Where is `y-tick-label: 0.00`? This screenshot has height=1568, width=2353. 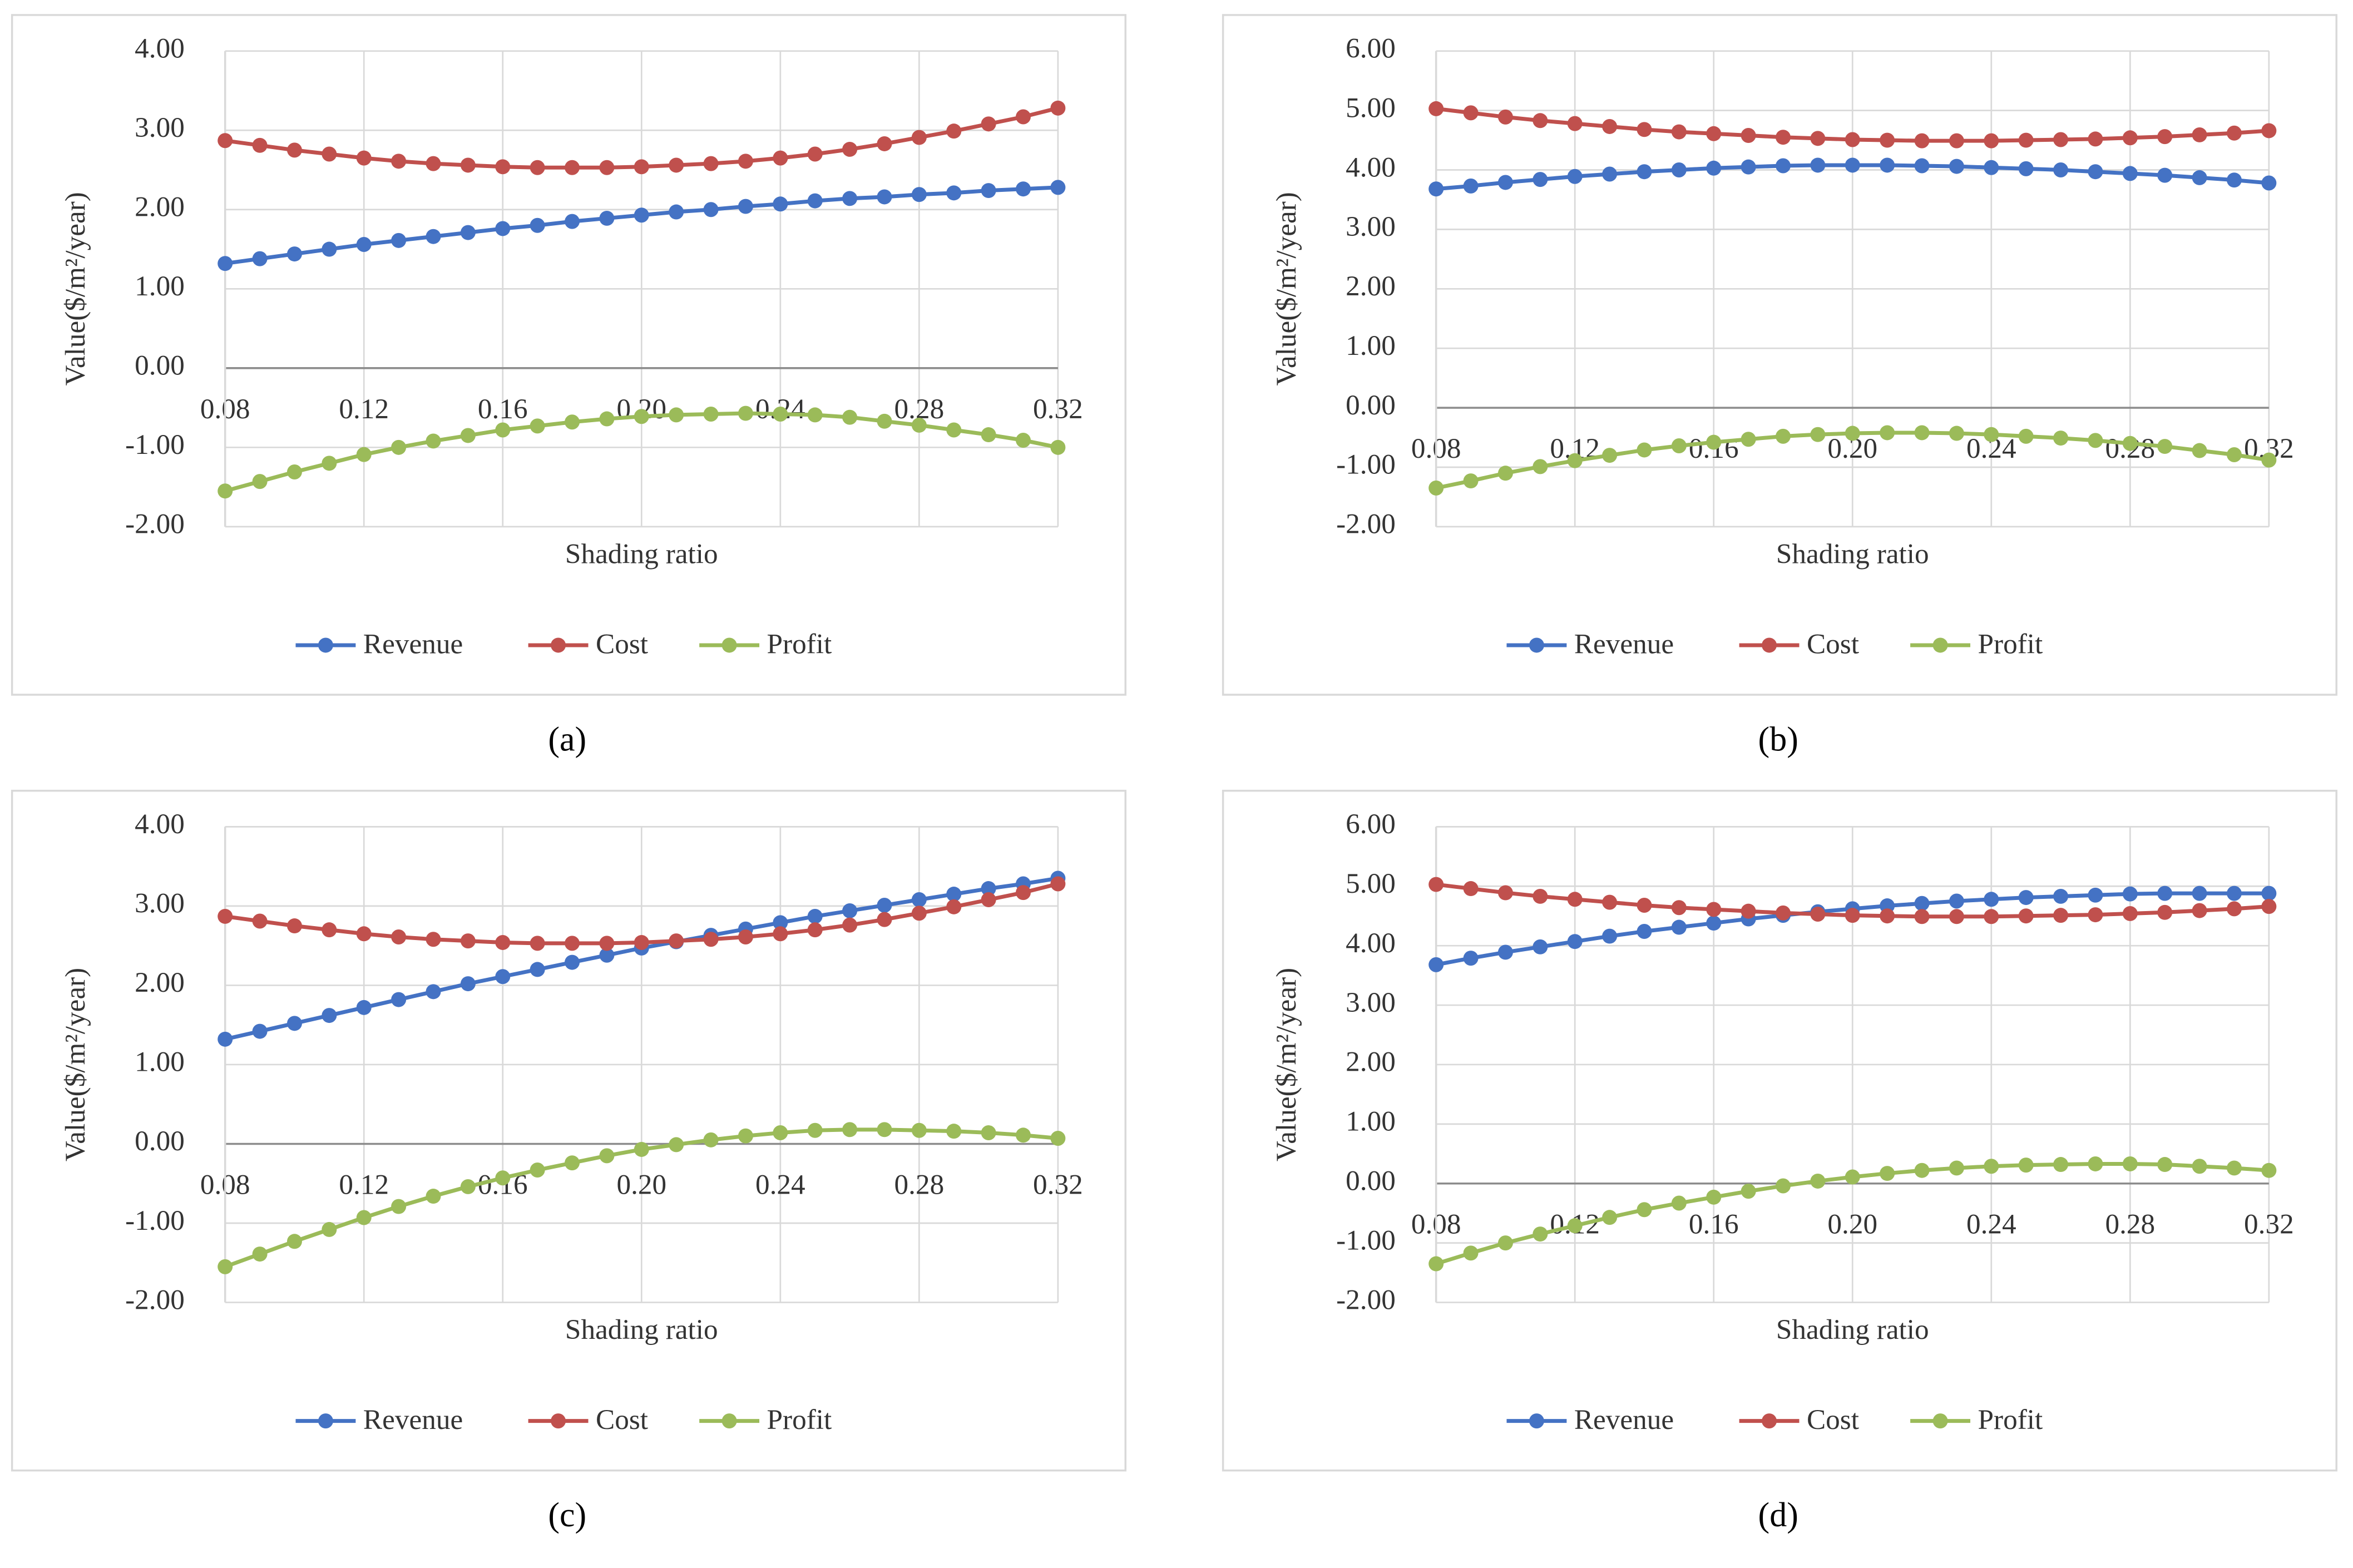
y-tick-label: 0.00 is located at coordinates (1371, 405).